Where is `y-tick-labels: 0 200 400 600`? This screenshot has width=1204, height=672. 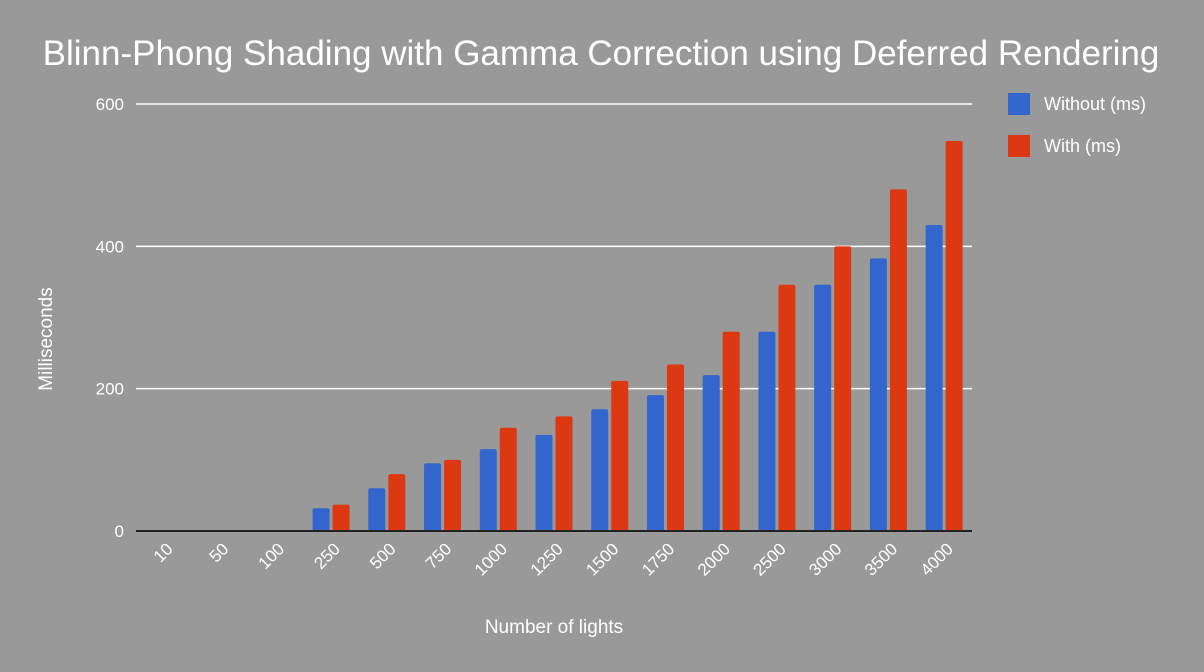 y-tick-labels: 0 200 400 600 is located at coordinates (110, 318).